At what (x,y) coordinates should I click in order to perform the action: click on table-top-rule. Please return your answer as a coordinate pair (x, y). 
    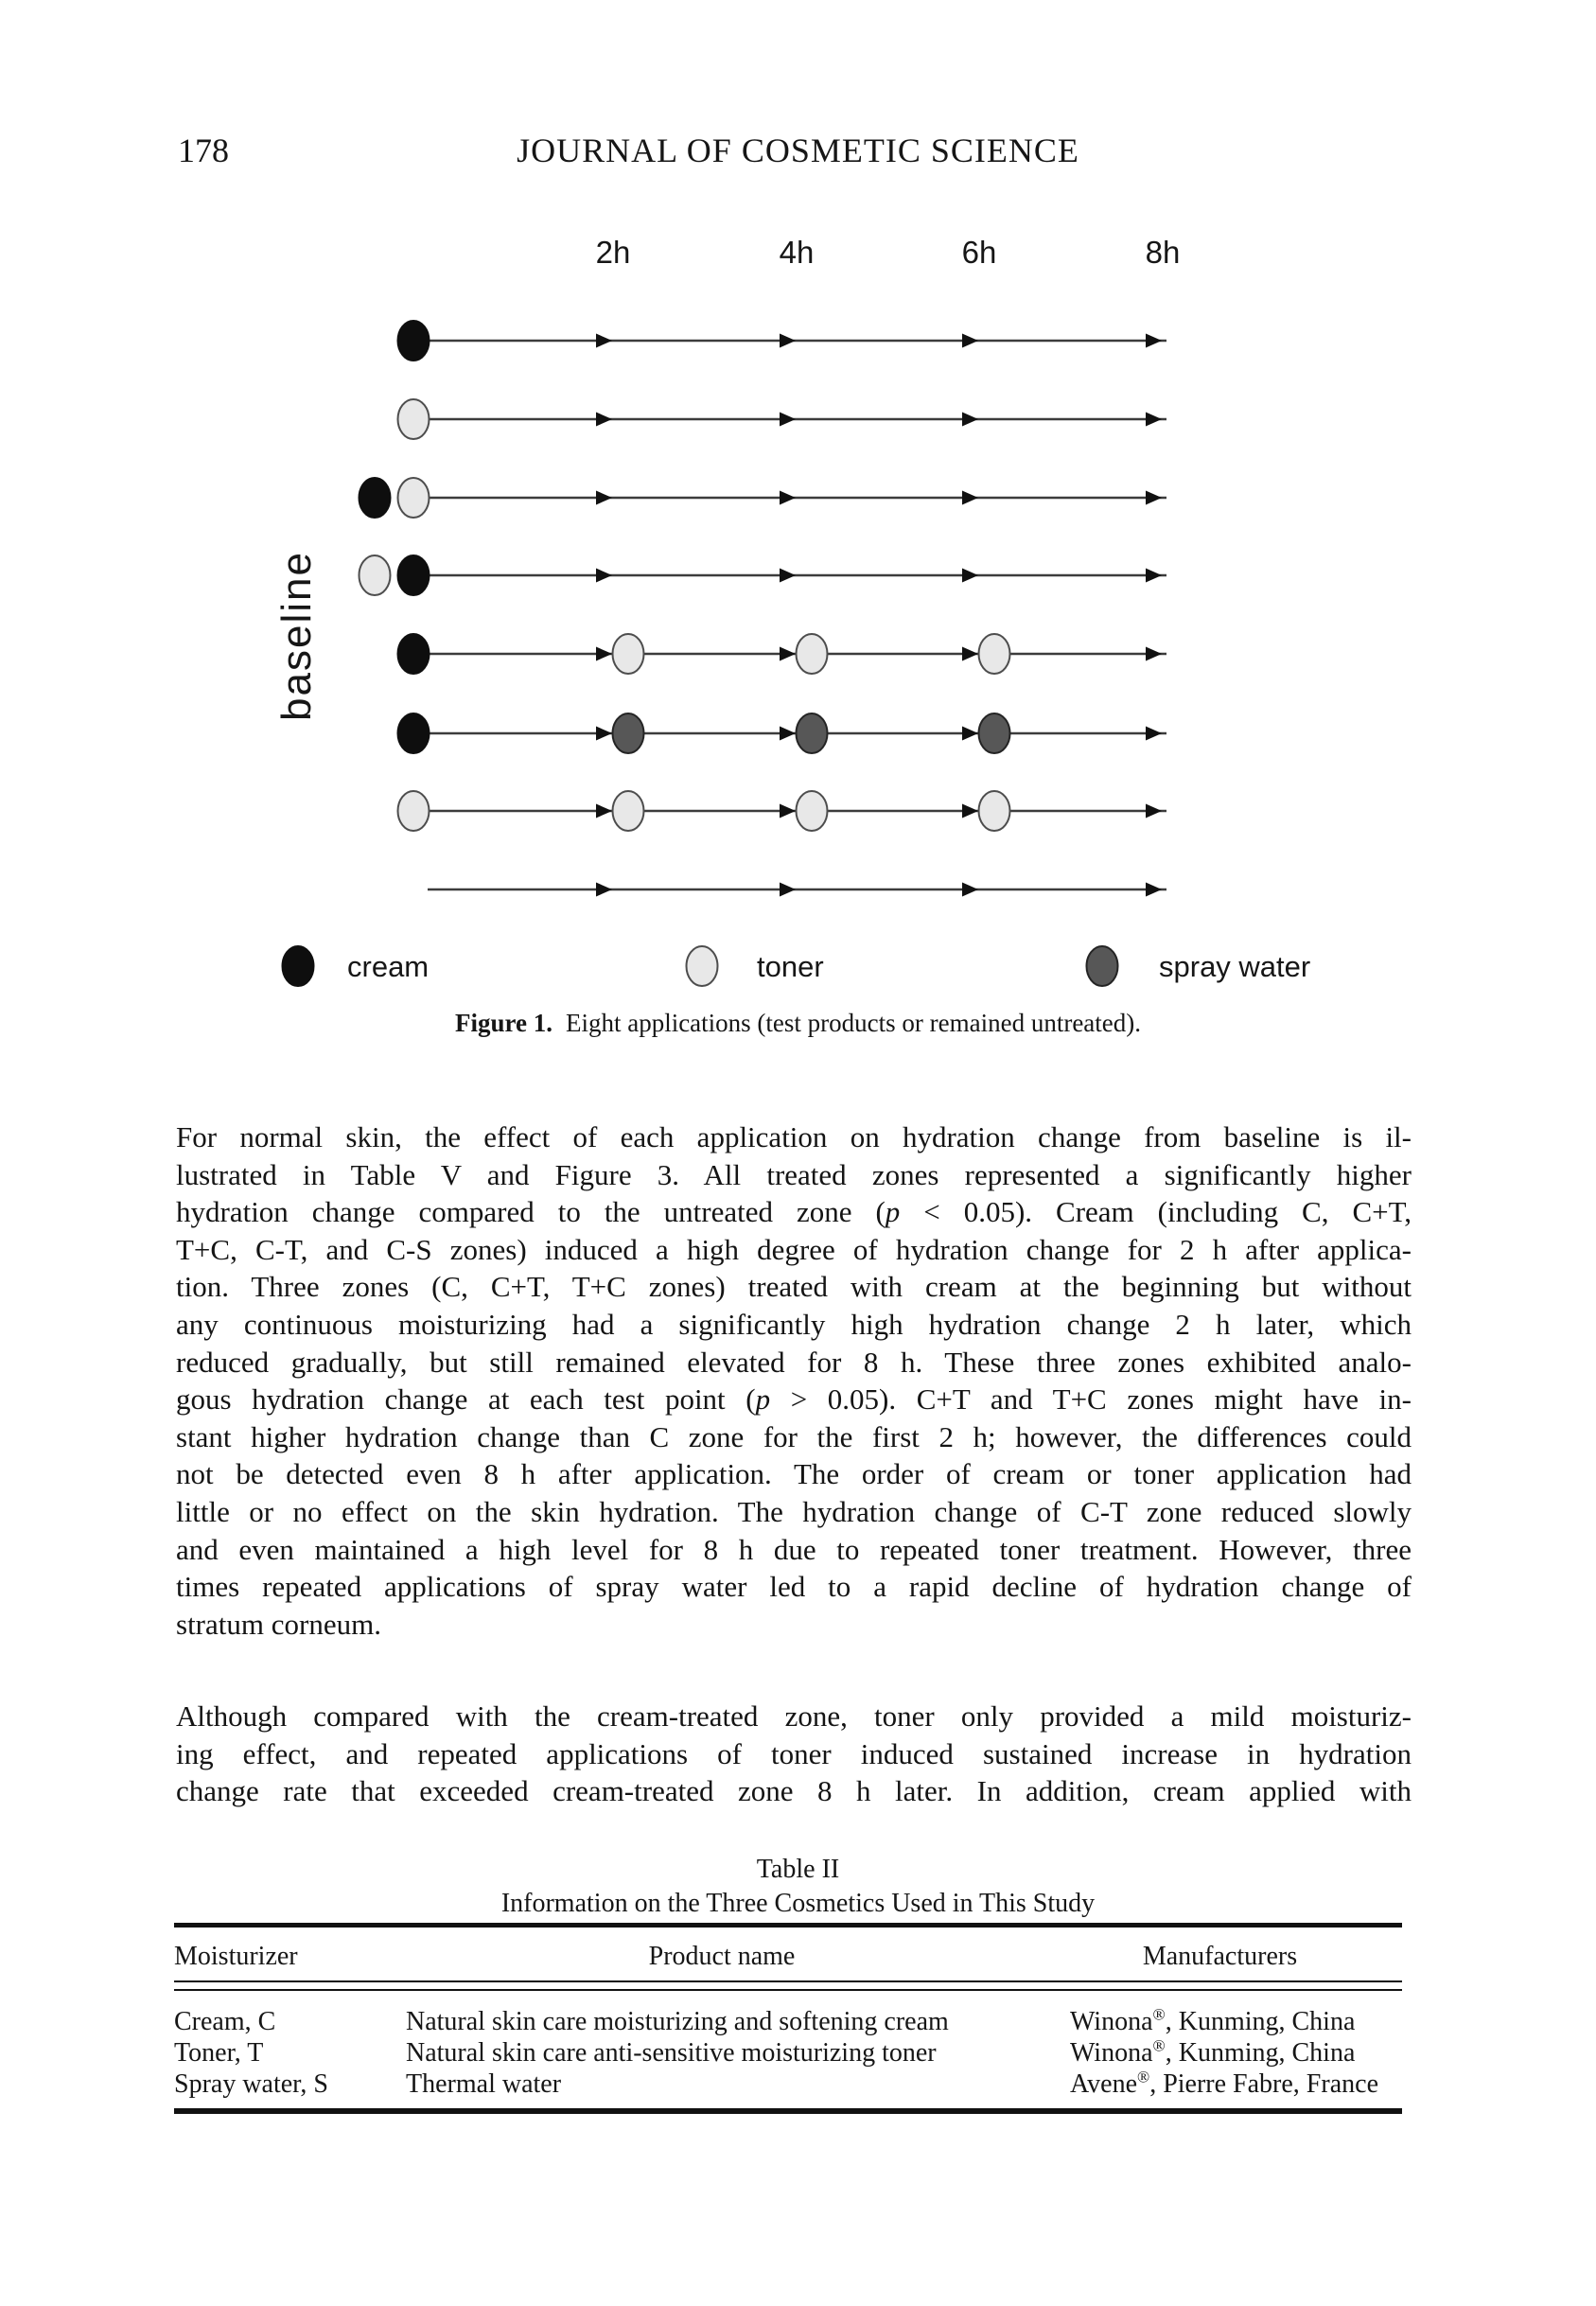
    Looking at the image, I should click on (788, 1925).